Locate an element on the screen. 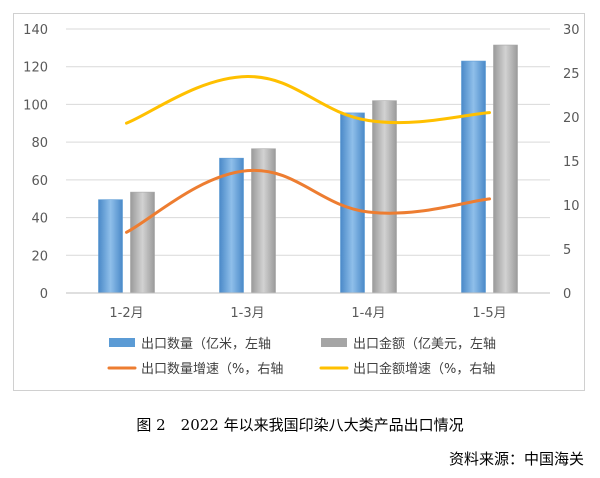 The width and height of the screenshot is (600, 478). x-tick-label: 1-4月 is located at coordinates (368, 313).